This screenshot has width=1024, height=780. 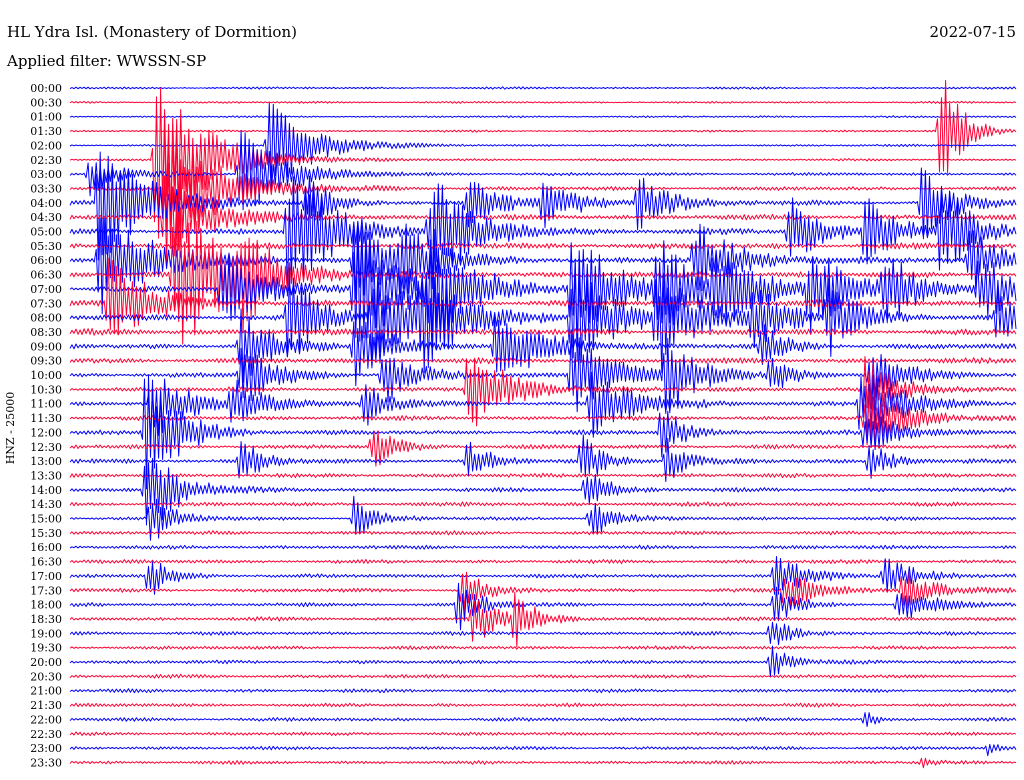 I want to click on tick-label: 06:30, so click(x=46, y=275).